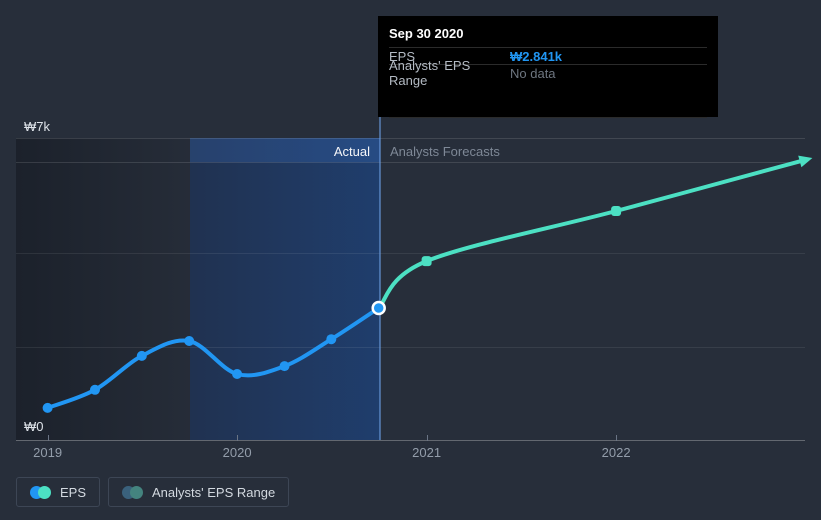 The image size is (821, 520). Describe the element at coordinates (351, 151) in the screenshot. I see `actual-section-label: Actual` at that location.